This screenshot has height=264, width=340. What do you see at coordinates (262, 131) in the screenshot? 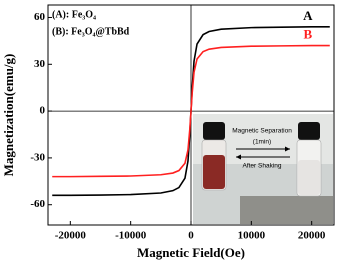
I see `inset-text: Magnetic Separation` at bounding box center [262, 131].